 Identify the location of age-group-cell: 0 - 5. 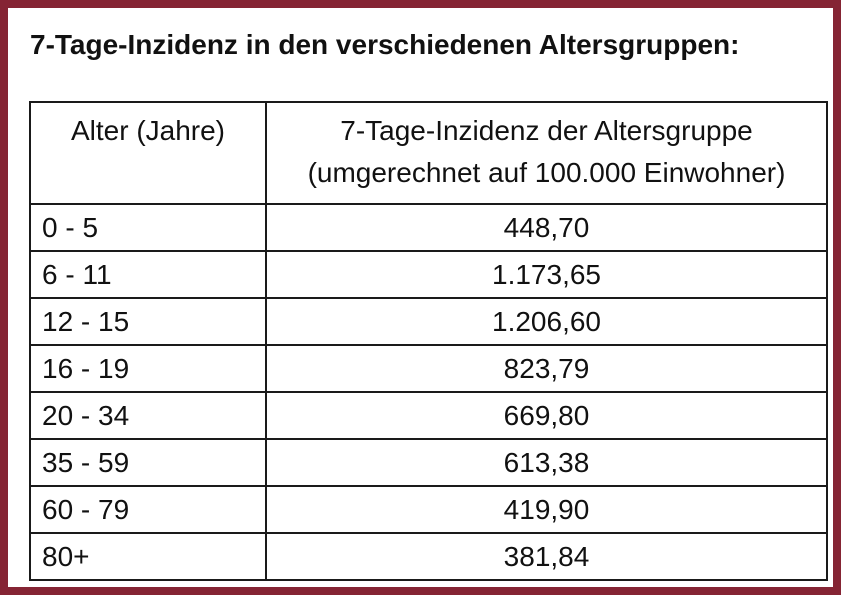
(148, 227).